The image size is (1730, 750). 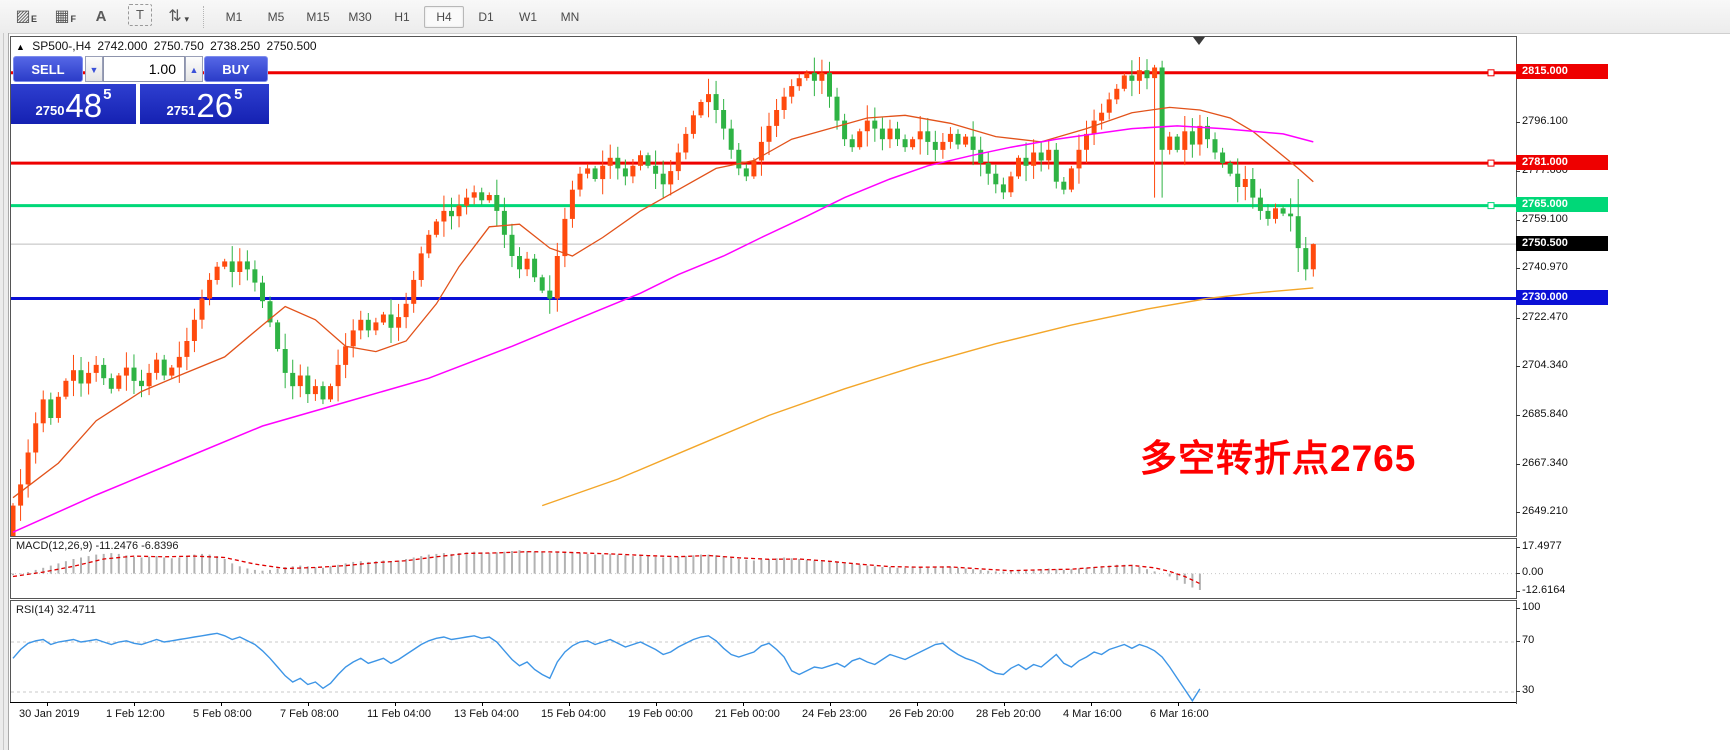 I want to click on timeframe-w1-button: W1, so click(x=528, y=16).